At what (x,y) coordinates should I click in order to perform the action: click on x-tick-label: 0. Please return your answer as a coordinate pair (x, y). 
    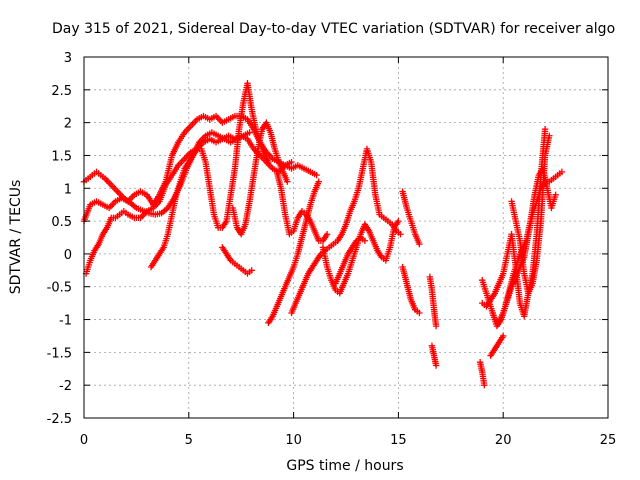
    Looking at the image, I should click on (84, 440).